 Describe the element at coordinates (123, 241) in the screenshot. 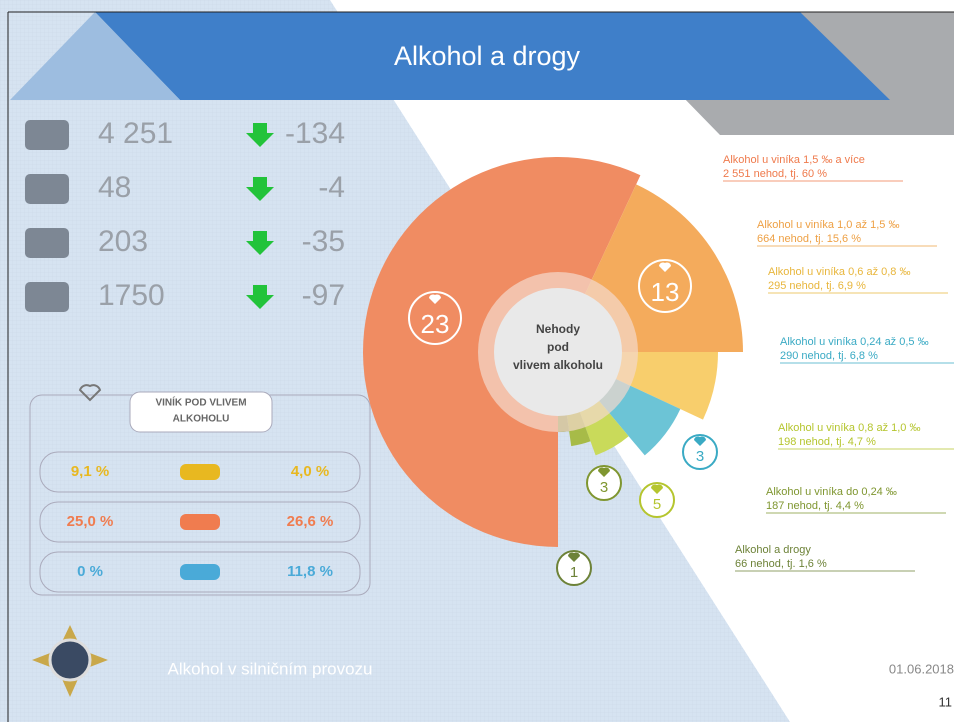

I see `stat-value: 203` at that location.